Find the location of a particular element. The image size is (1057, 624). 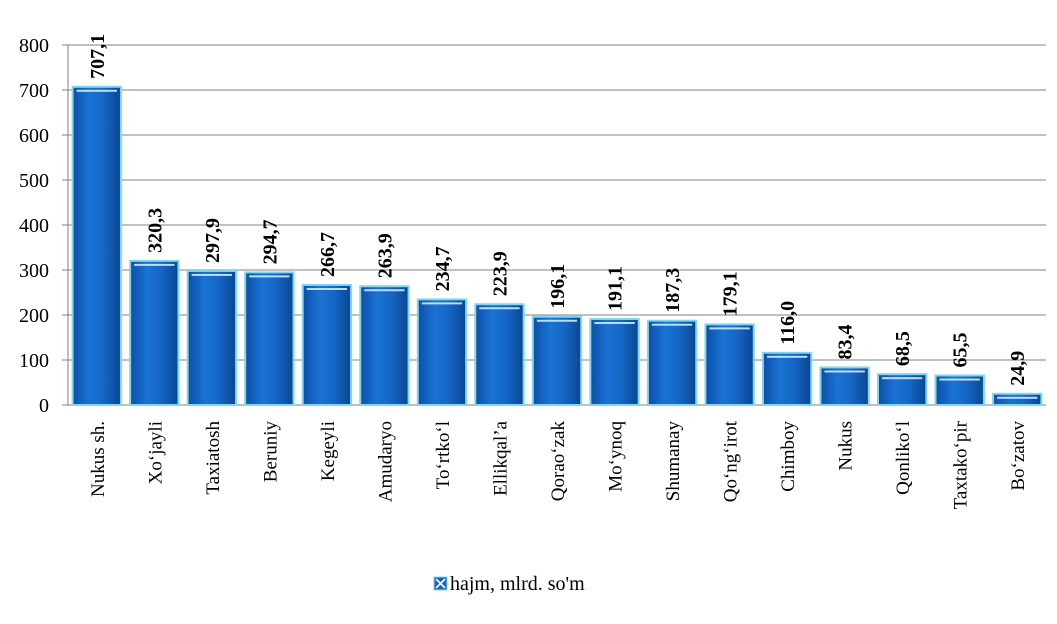

data-label: 223,9 is located at coordinates (500, 273).